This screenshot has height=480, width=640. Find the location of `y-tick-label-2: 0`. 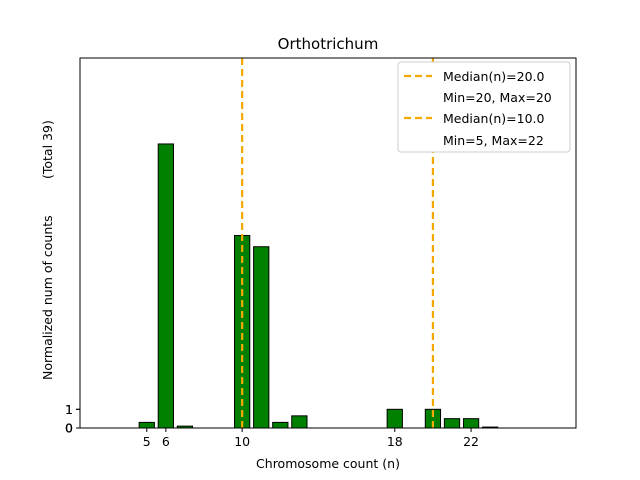

y-tick-label-2: 0 is located at coordinates (69, 428).